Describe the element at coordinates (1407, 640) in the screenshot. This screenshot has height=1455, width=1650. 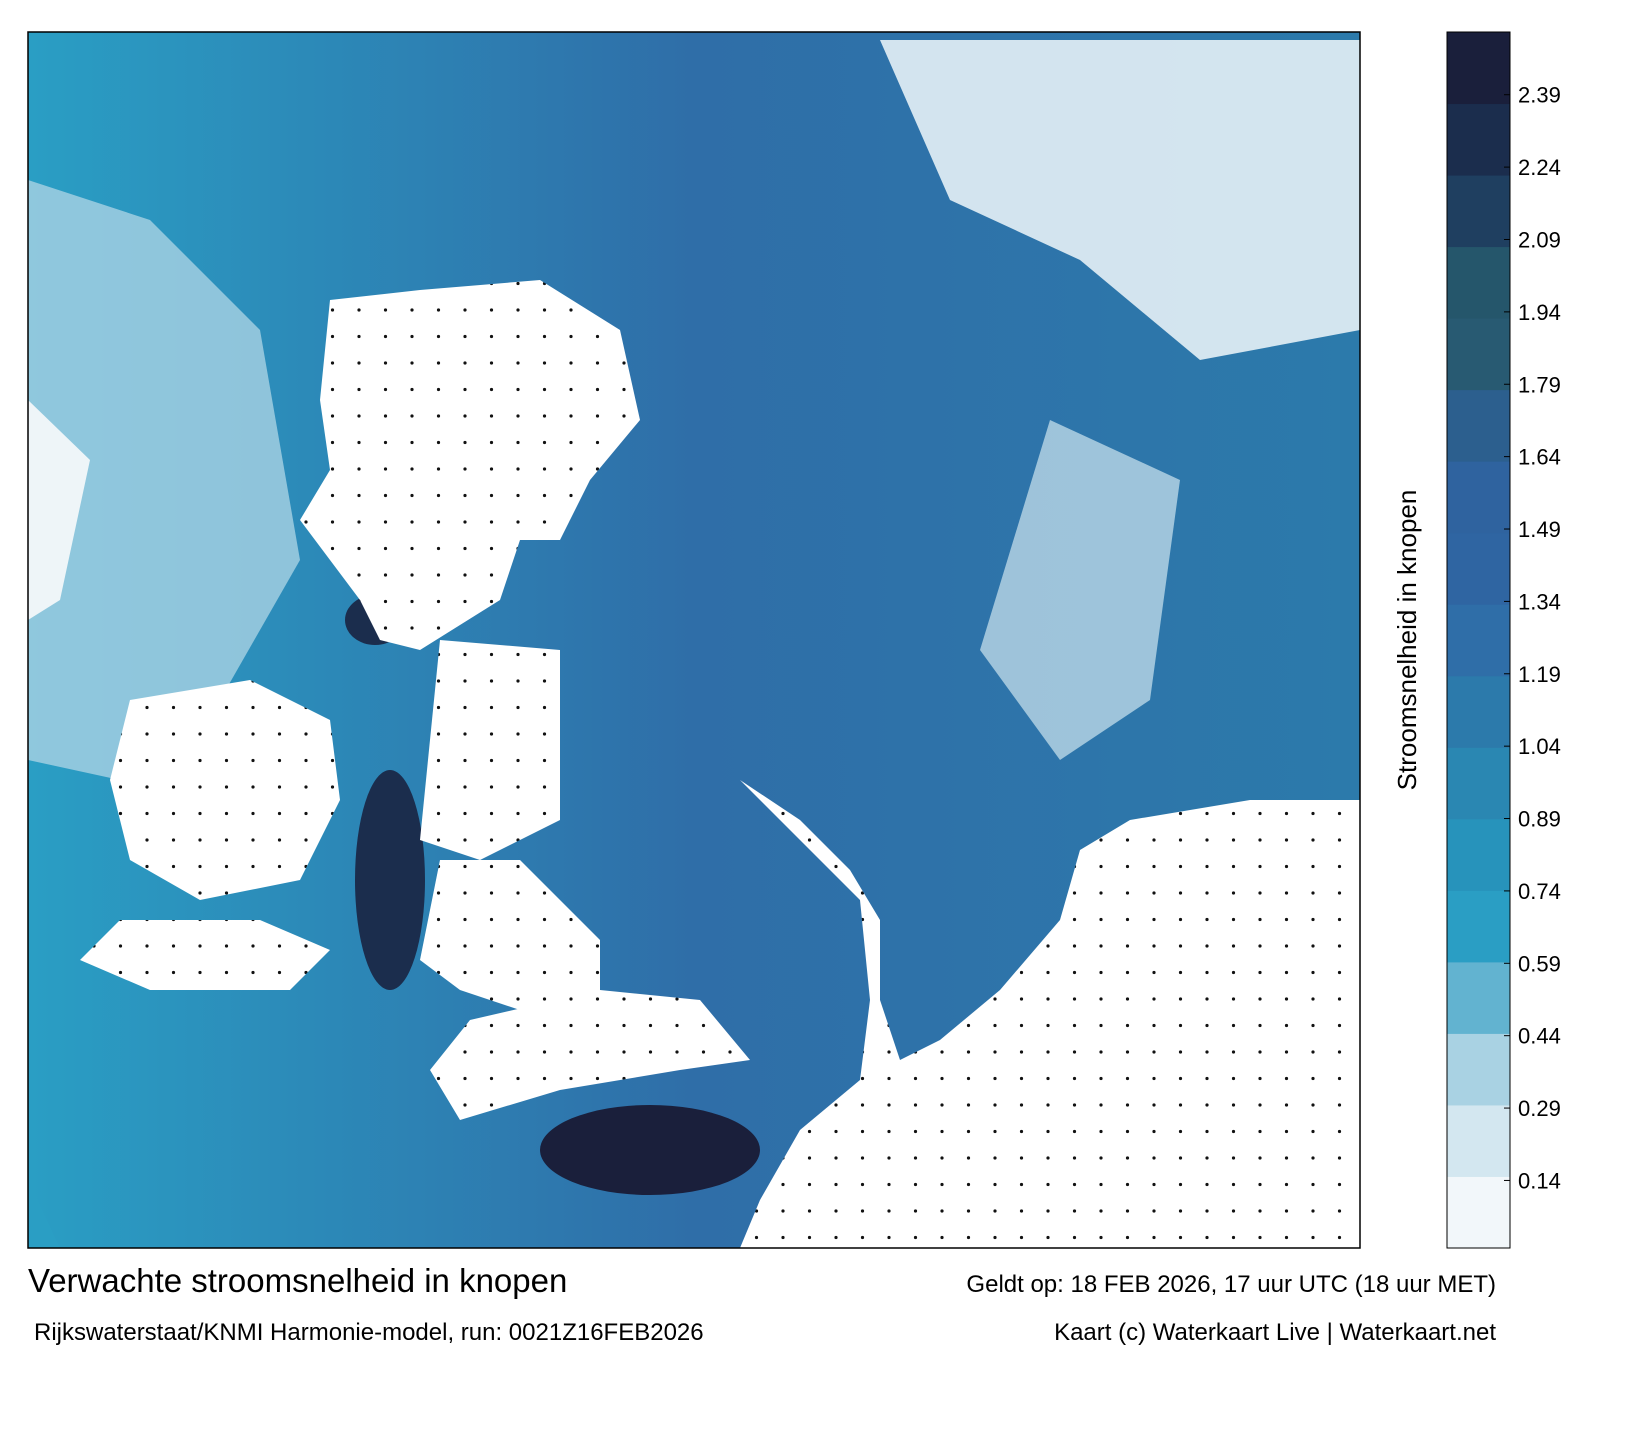
I see `colorbar-label: Stroomsnelheid in knopen` at that location.